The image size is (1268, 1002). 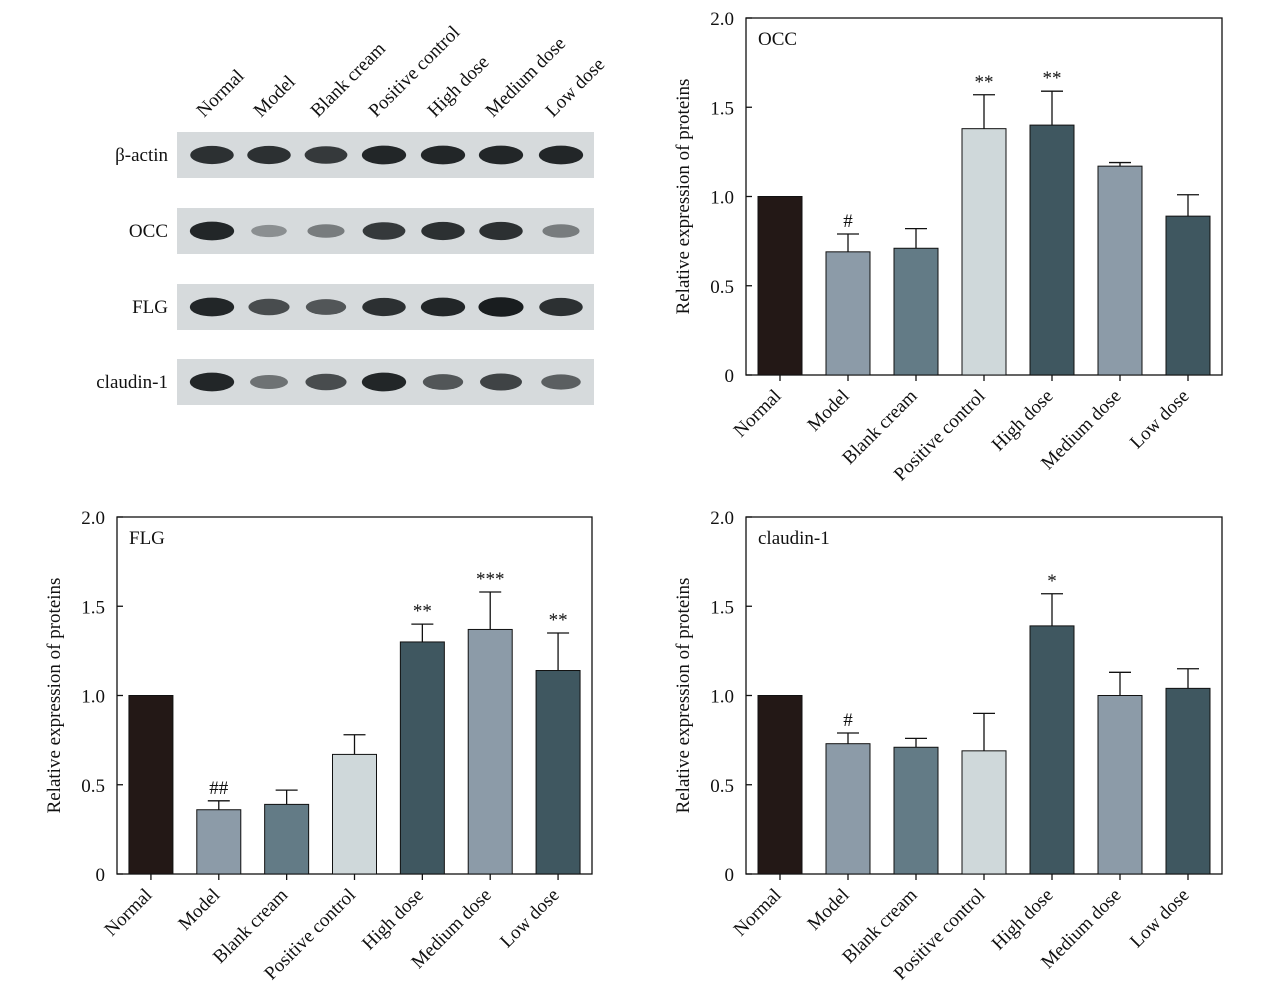 I want to click on blot-band-claudin-1-low-dose, so click(x=561, y=382).